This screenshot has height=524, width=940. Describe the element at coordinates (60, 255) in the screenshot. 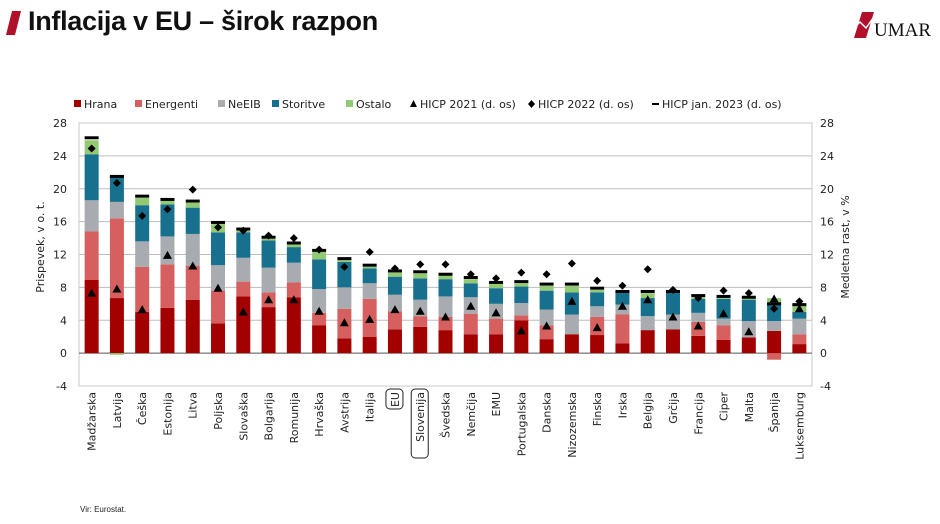

I see `y-tick-label: 12` at that location.